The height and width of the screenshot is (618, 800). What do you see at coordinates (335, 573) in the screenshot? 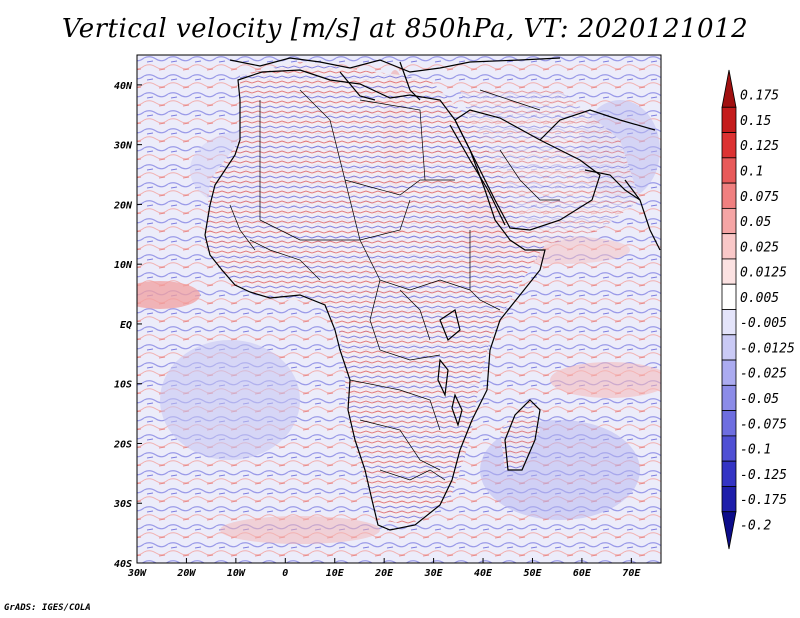
I see `lon-tick-label: 10E` at bounding box center [335, 573].